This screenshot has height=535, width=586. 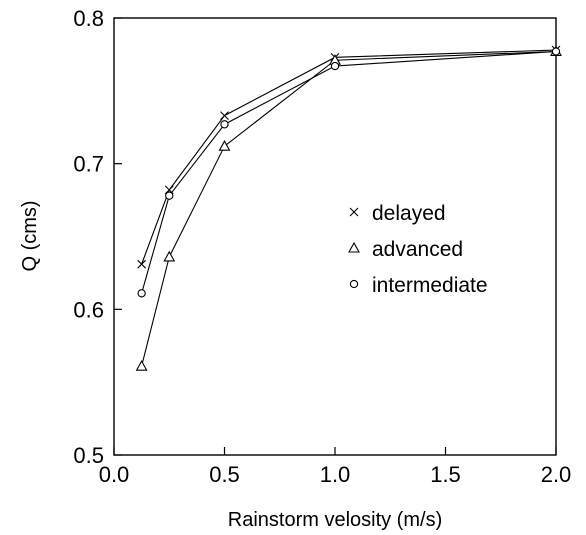 I want to click on legend-item-delayed: delayed, so click(x=397, y=213).